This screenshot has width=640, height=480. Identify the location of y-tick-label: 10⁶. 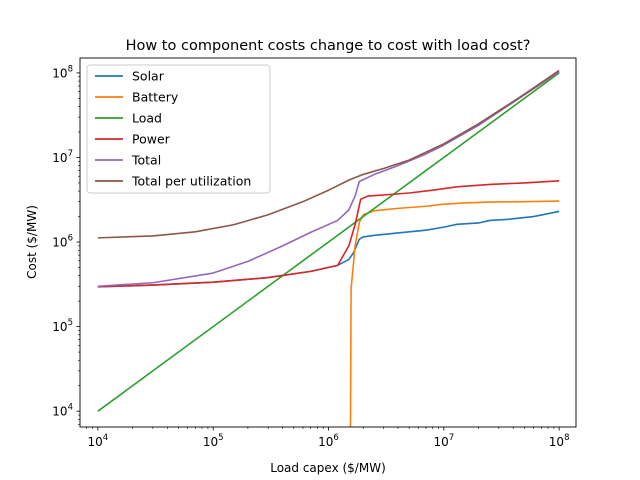
(62, 242).